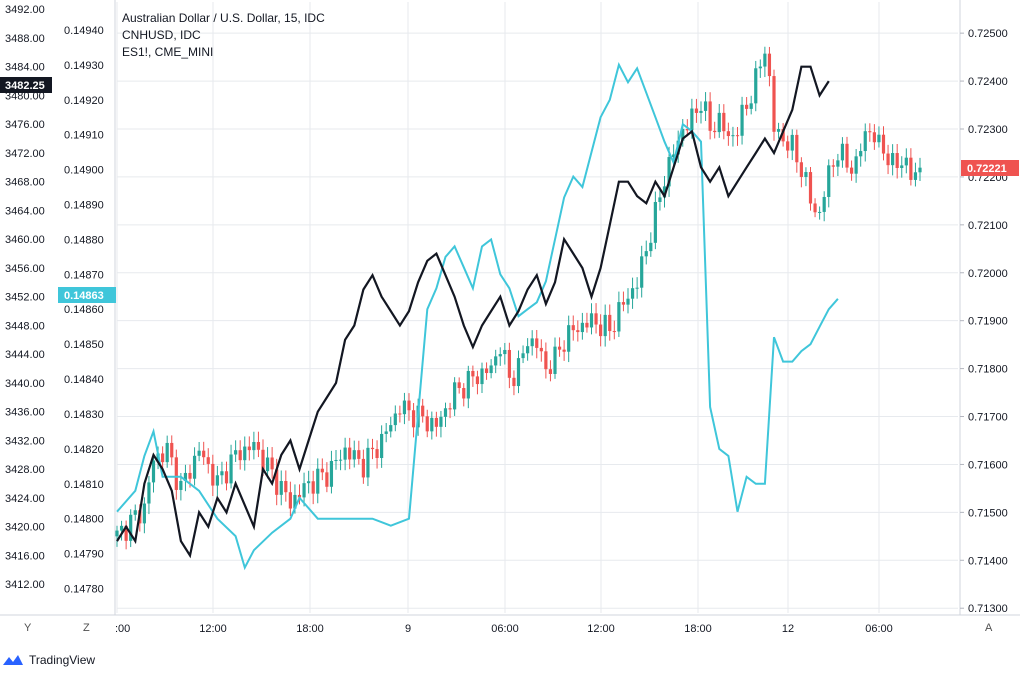 Image resolution: width=1020 pixels, height=673 pixels. Describe the element at coordinates (988, 465) in the screenshot. I see `audusd-tick-label: 0.71600` at that location.